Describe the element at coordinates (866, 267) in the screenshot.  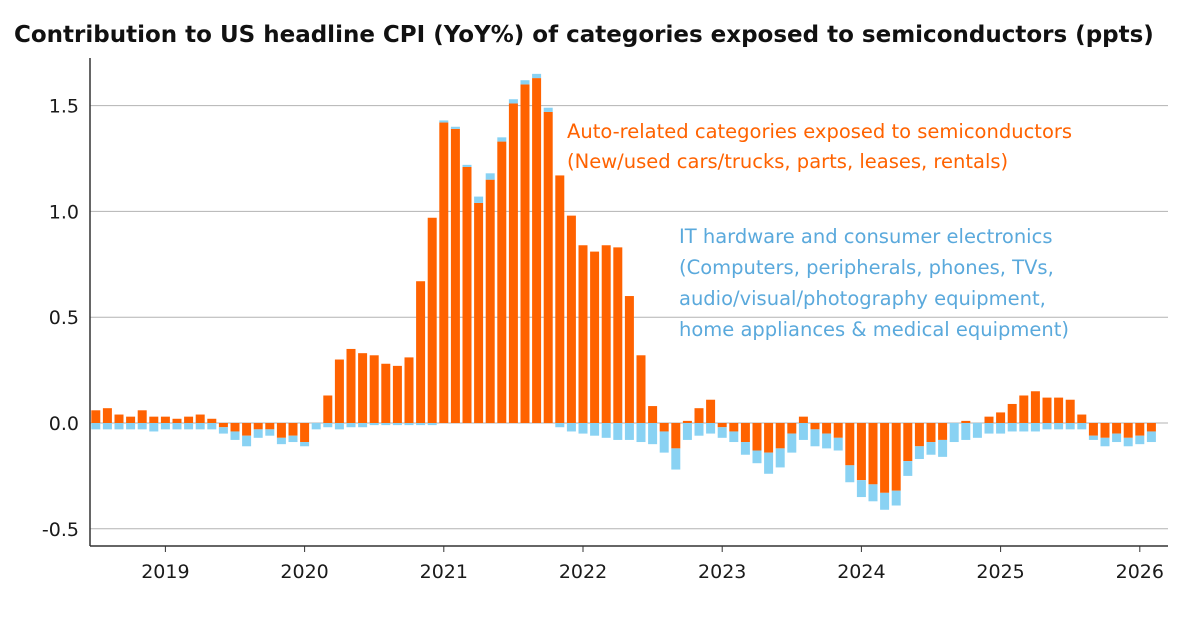
I see `annotation-it-electronics: (Computers, peripherals, phones, TVs,` at that location.